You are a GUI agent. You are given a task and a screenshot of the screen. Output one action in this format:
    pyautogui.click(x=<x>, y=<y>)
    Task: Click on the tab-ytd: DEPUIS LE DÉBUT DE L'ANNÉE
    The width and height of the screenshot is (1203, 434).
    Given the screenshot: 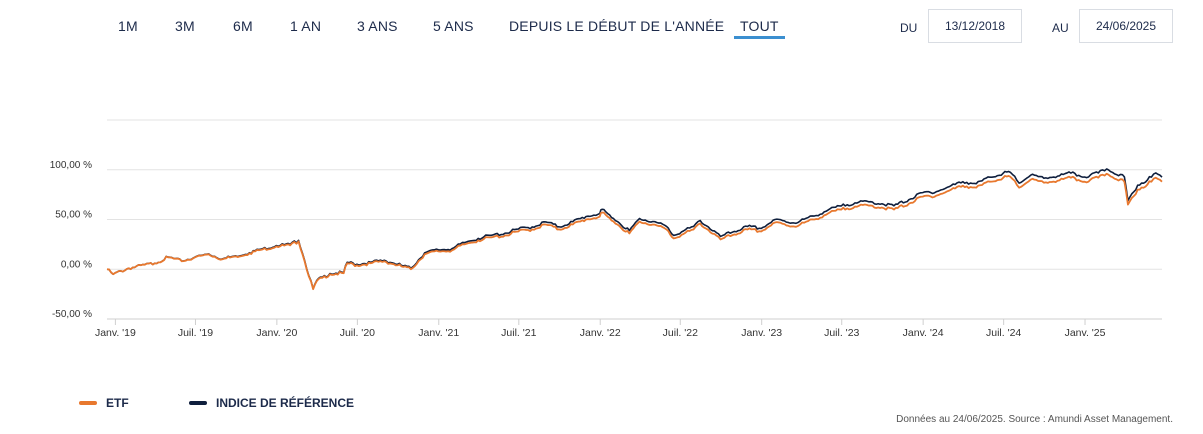 What is the action you would take?
    pyautogui.click(x=617, y=26)
    